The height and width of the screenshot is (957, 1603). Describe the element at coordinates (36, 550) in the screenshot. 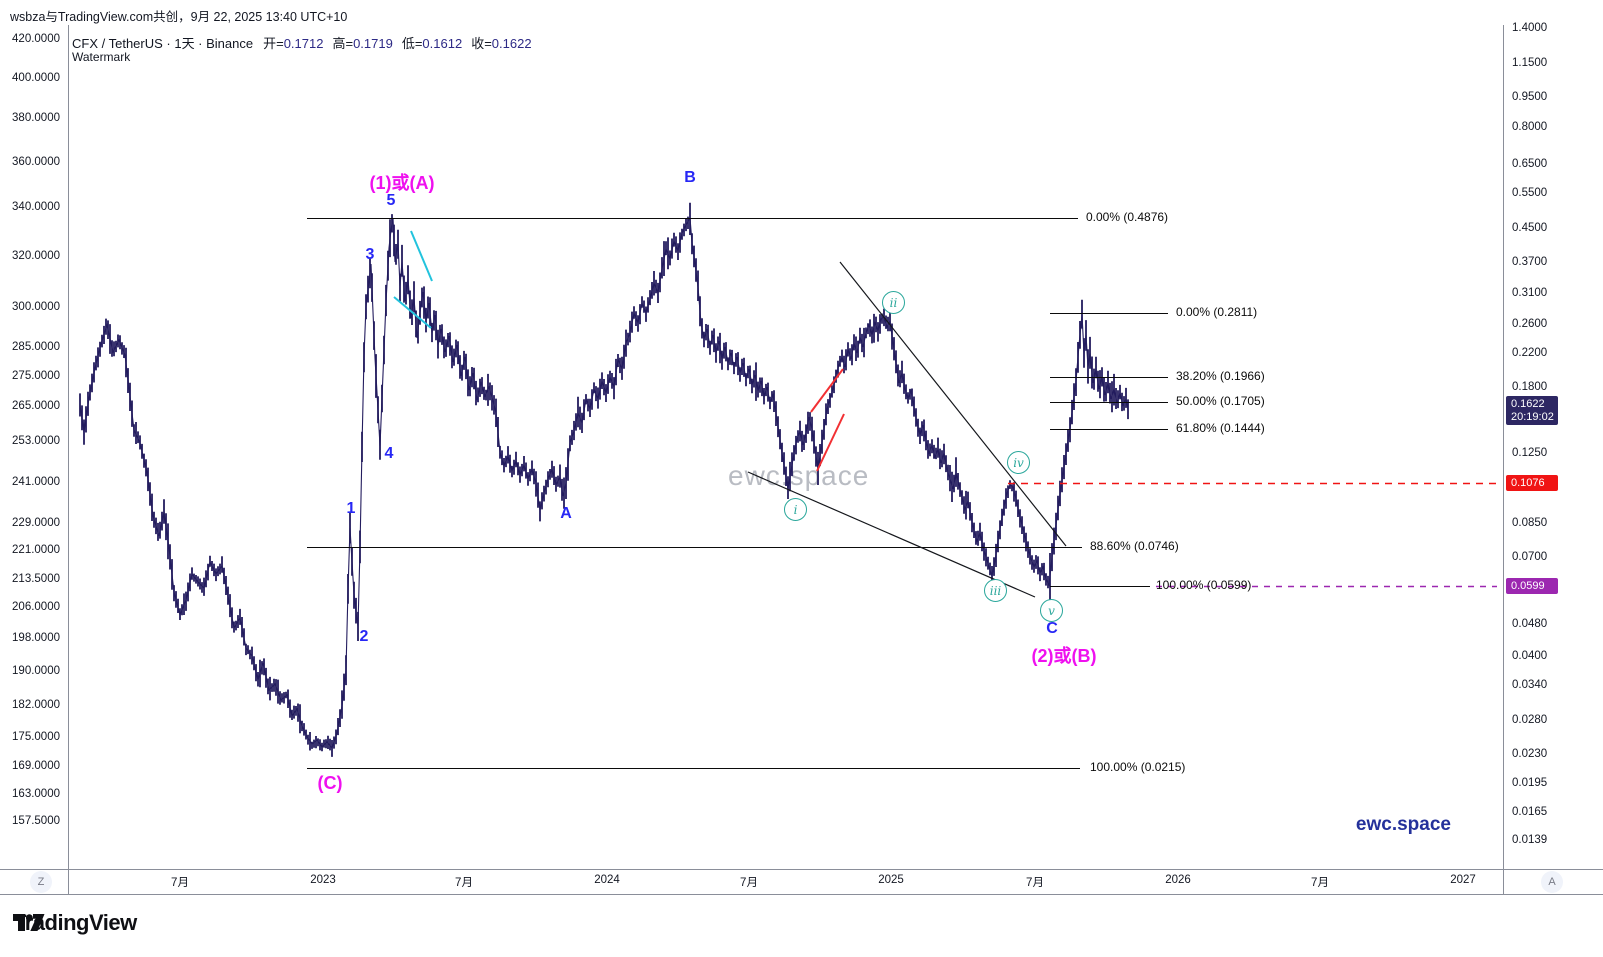

I see `left-axis-tick: 221.0000` at that location.